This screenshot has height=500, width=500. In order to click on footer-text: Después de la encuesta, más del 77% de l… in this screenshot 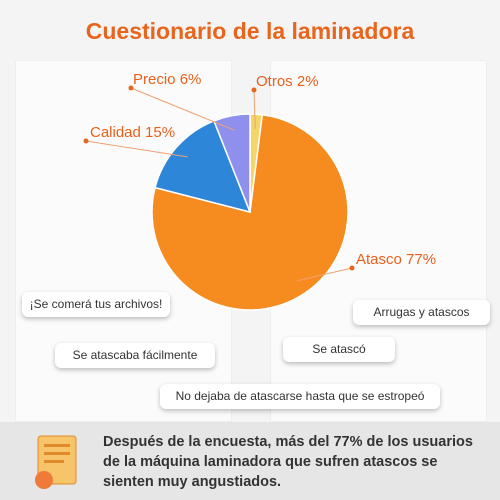, I will do `click(288, 462)`.